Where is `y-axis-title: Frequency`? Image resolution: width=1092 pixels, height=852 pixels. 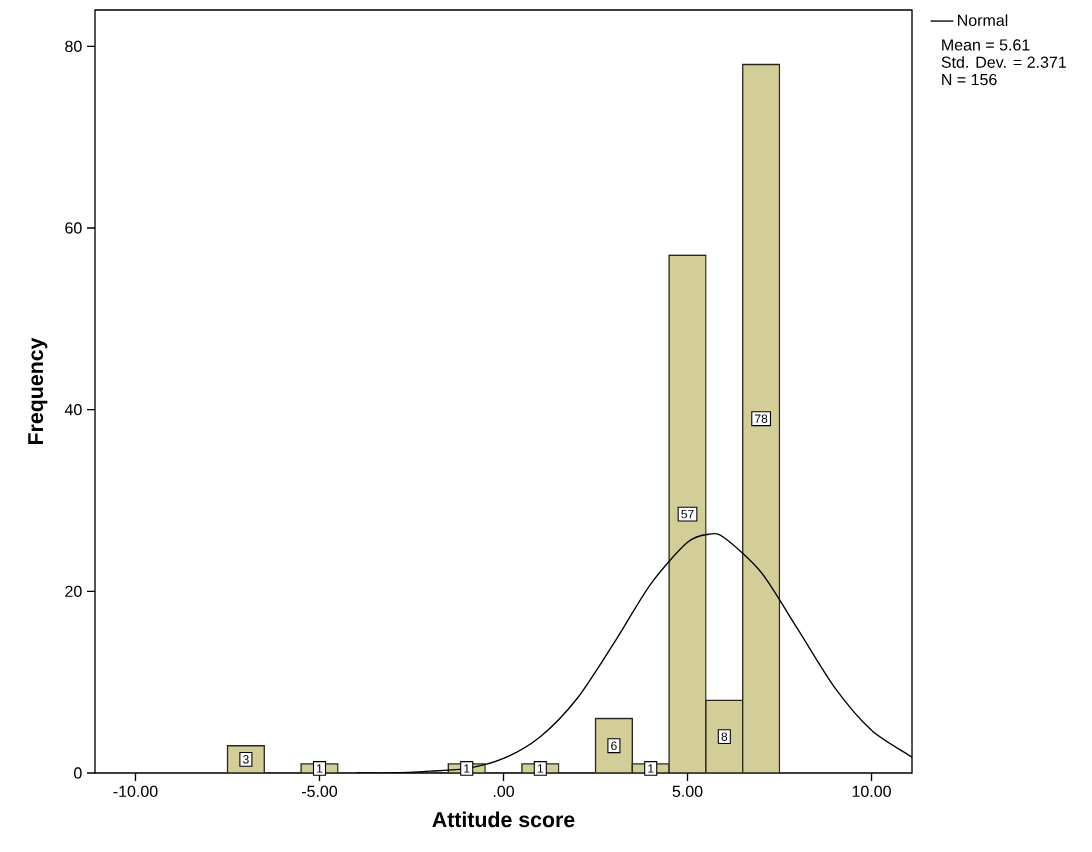
y-axis-title: Frequency is located at coordinates (38, 391).